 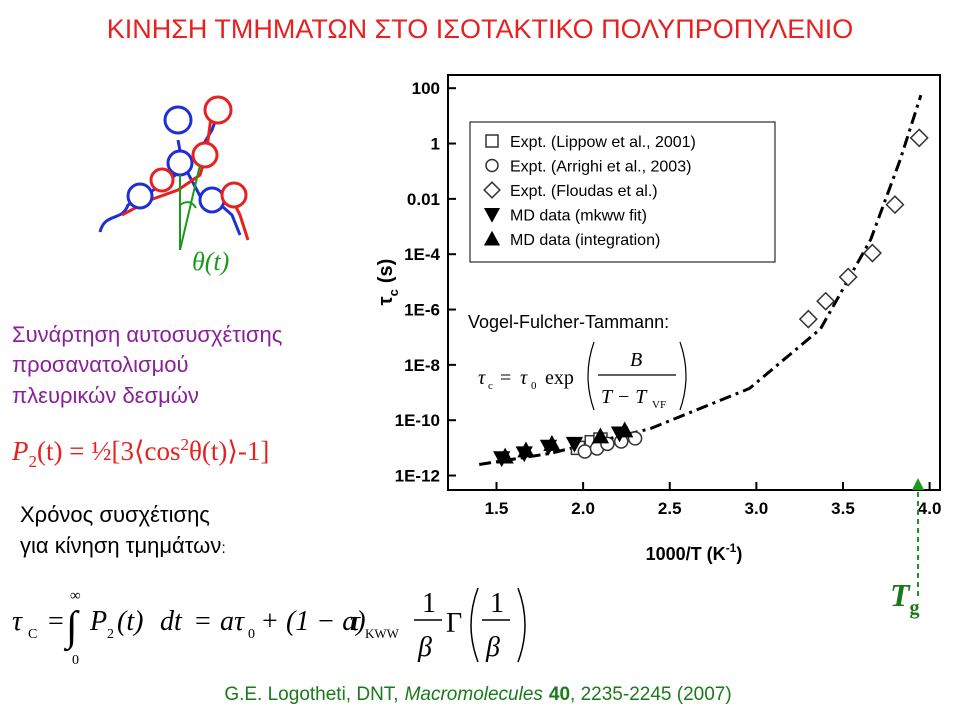 What do you see at coordinates (568, 322) in the screenshot?
I see `annotation: Vogel-Fulcher-Tammann:` at bounding box center [568, 322].